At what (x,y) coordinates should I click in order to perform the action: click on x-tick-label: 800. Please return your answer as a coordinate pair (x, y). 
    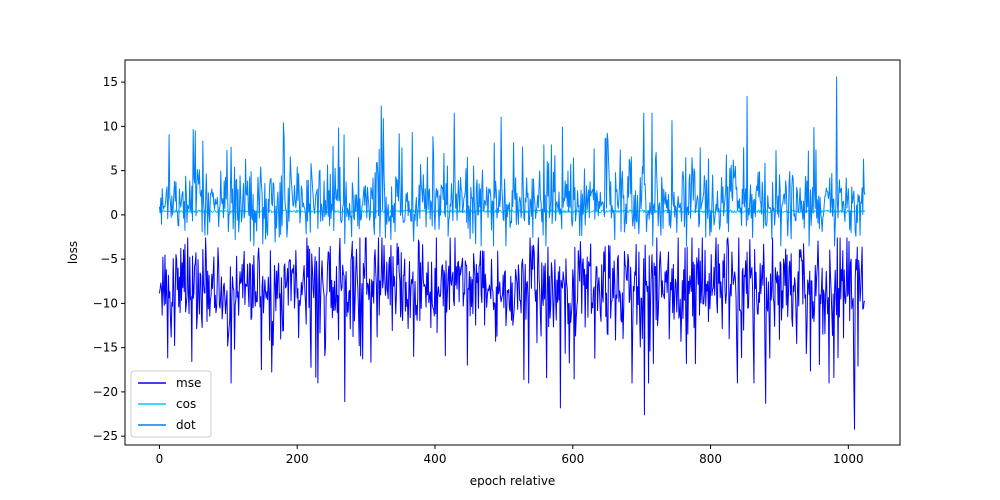
    Looking at the image, I should click on (710, 459).